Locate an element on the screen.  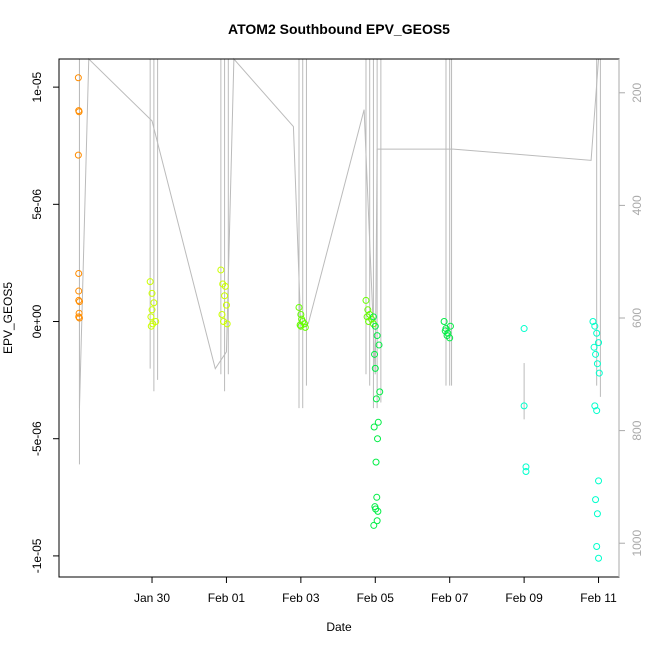
y-axis-label: EPV_GEOS5 is located at coordinates (8, 318).